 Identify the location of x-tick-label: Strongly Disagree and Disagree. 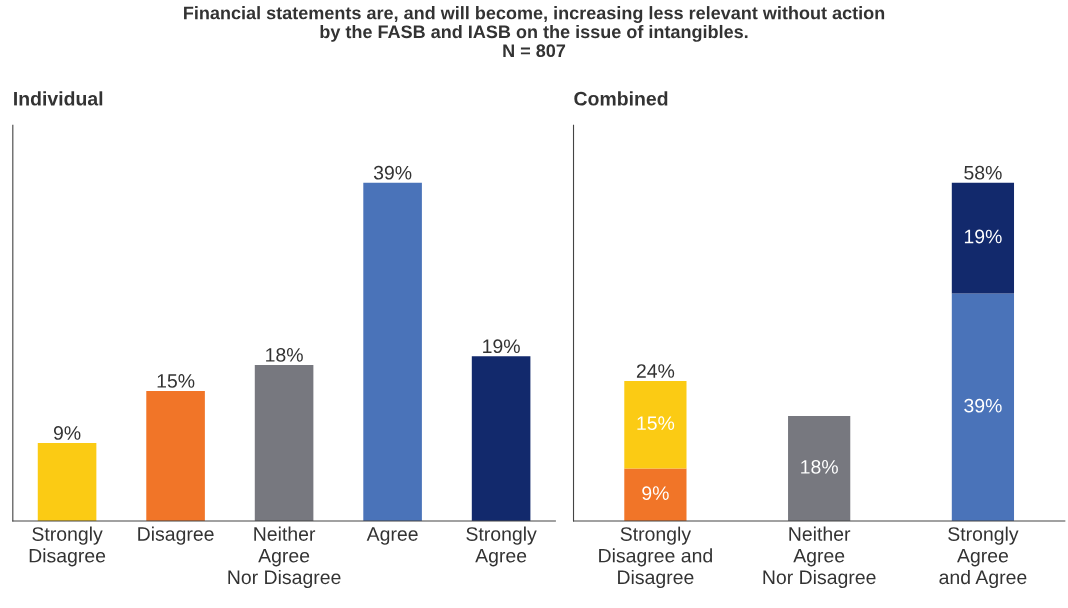
(655, 557).